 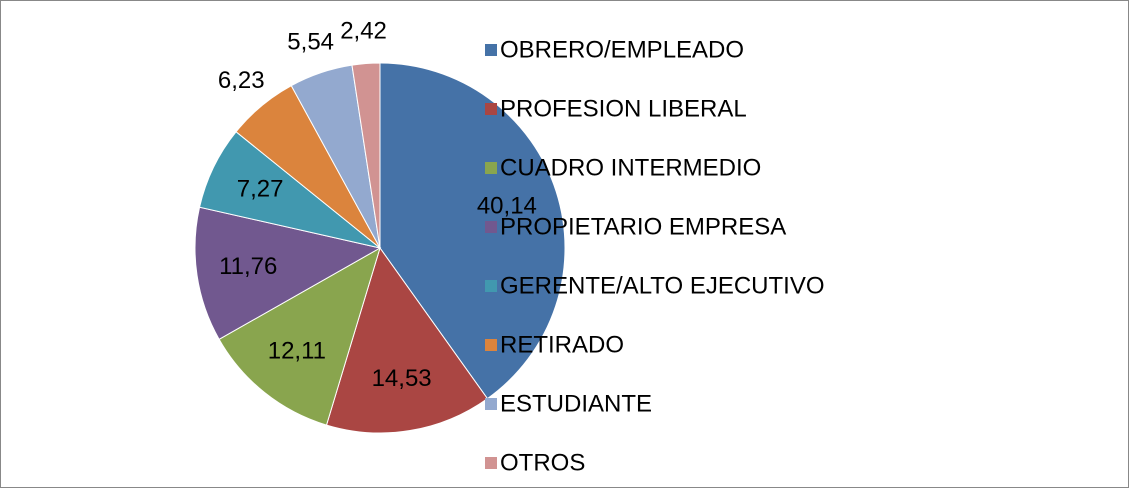 I want to click on legend-label: ESTUDIANTE, so click(x=576, y=403).